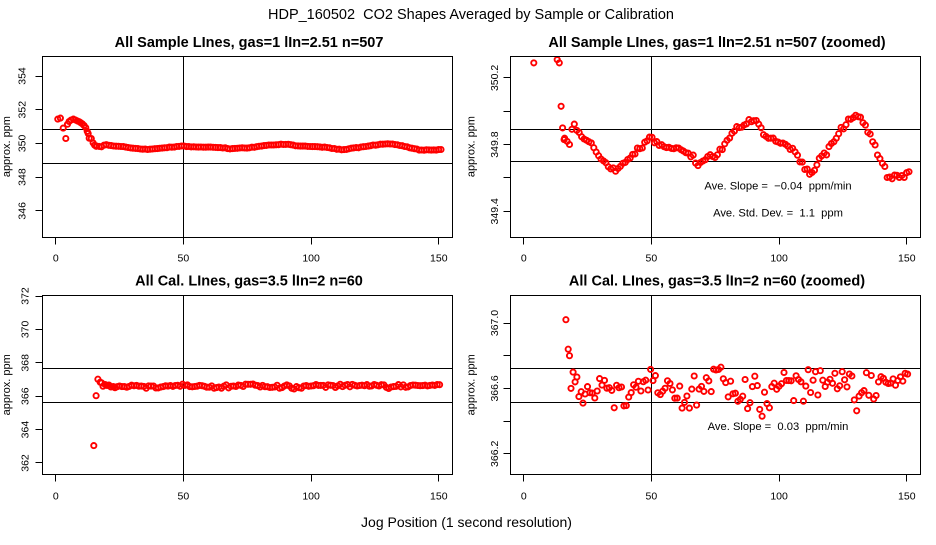 The width and height of the screenshot is (936, 545). What do you see at coordinates (495, 78) in the screenshot?
I see `svg-text: 350.2` at bounding box center [495, 78].